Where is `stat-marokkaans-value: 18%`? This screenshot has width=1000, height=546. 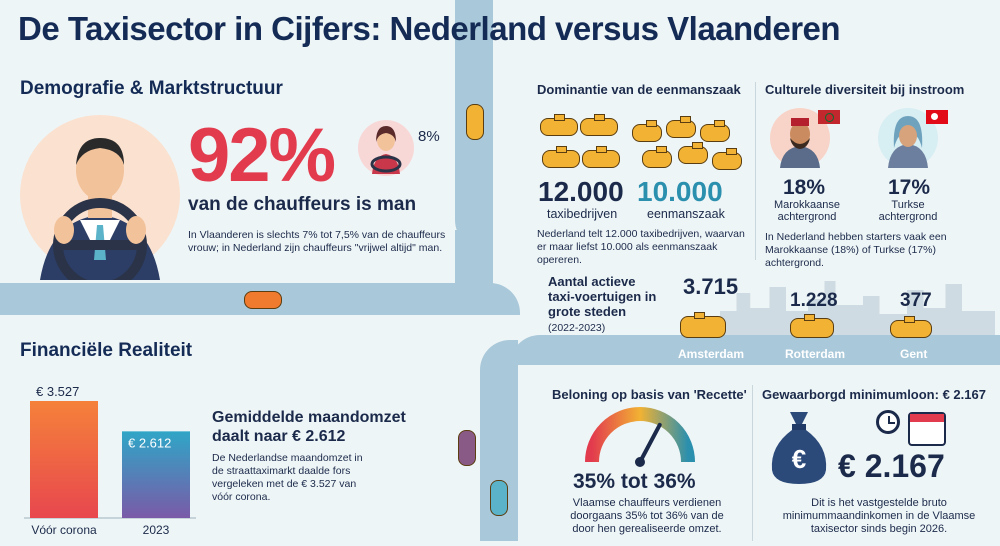
stat-marokkaans-value: 18% is located at coordinates (804, 187).